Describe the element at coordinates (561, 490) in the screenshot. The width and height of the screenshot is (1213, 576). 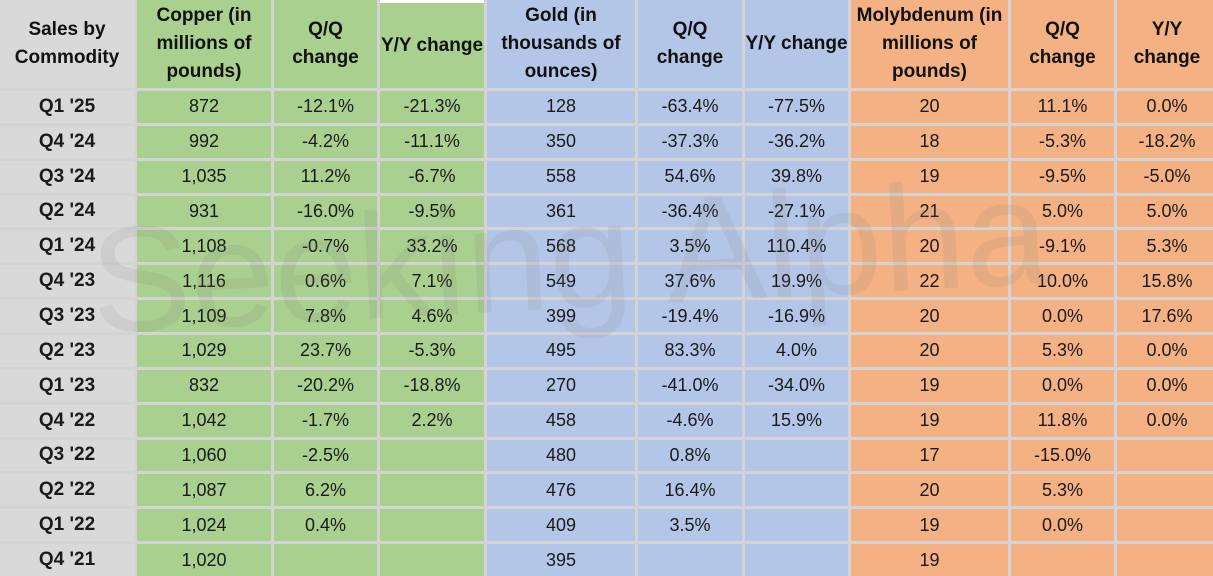
I see `table-cell: 476` at that location.